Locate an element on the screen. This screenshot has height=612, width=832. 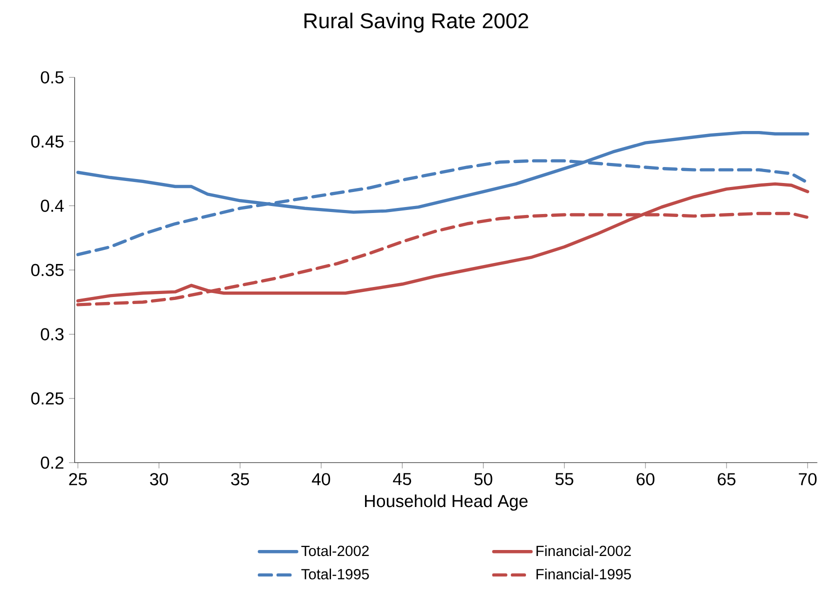
legend-label: Financial-1995 is located at coordinates (583, 574).